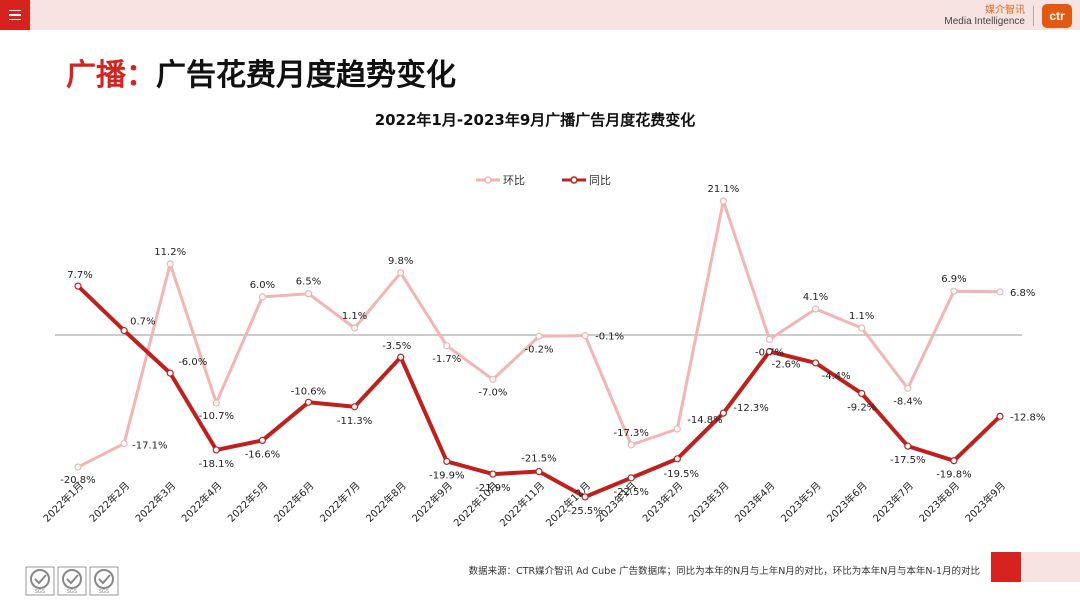 Image resolution: width=1080 pixels, height=608 pixels. I want to click on x-tick-label: 2022年8月, so click(386, 502).